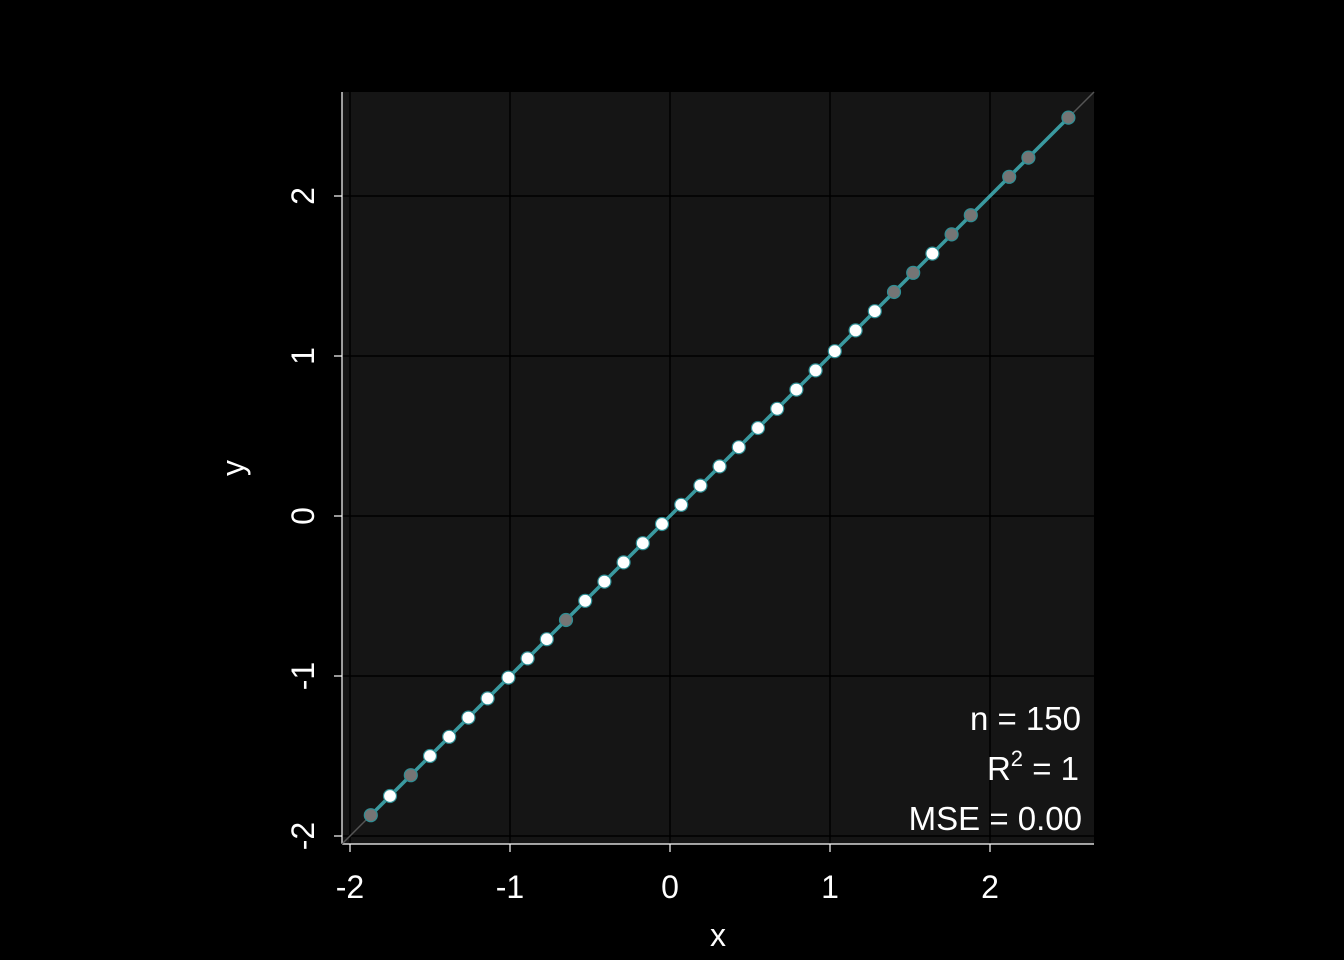 Image resolution: width=1344 pixels, height=960 pixels. I want to click on x-tick-label: 1, so click(830, 887).